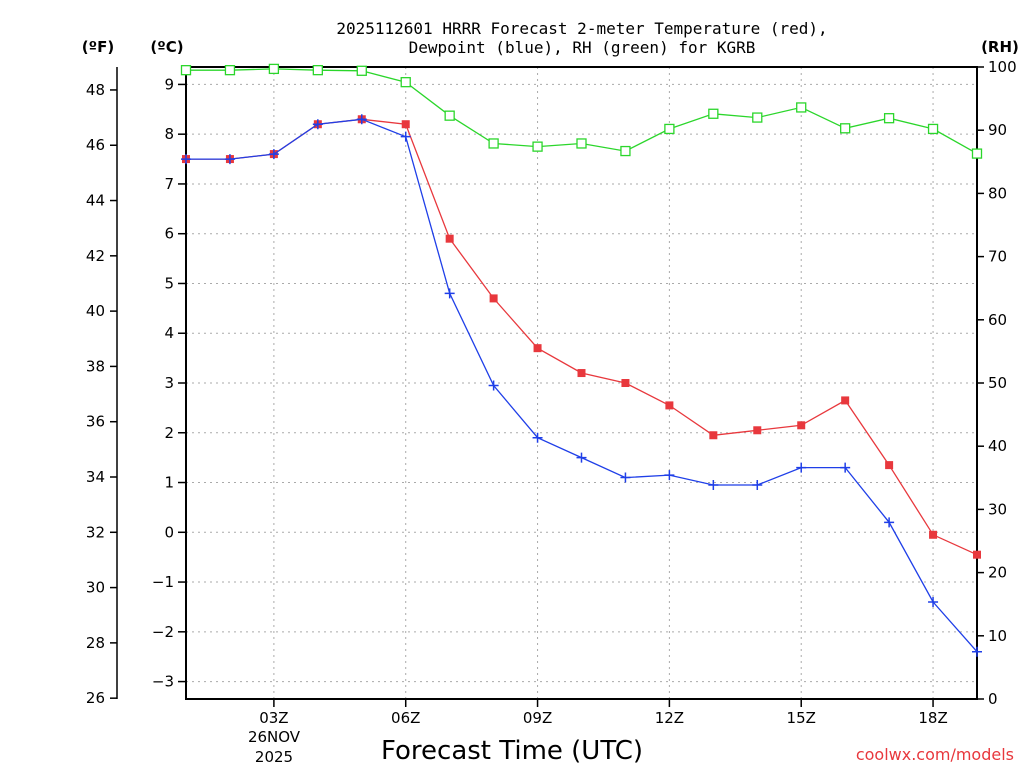 The height and width of the screenshot is (768, 1024). What do you see at coordinates (997, 320) in the screenshot?
I see `rh-tick-label: 60` at bounding box center [997, 320].